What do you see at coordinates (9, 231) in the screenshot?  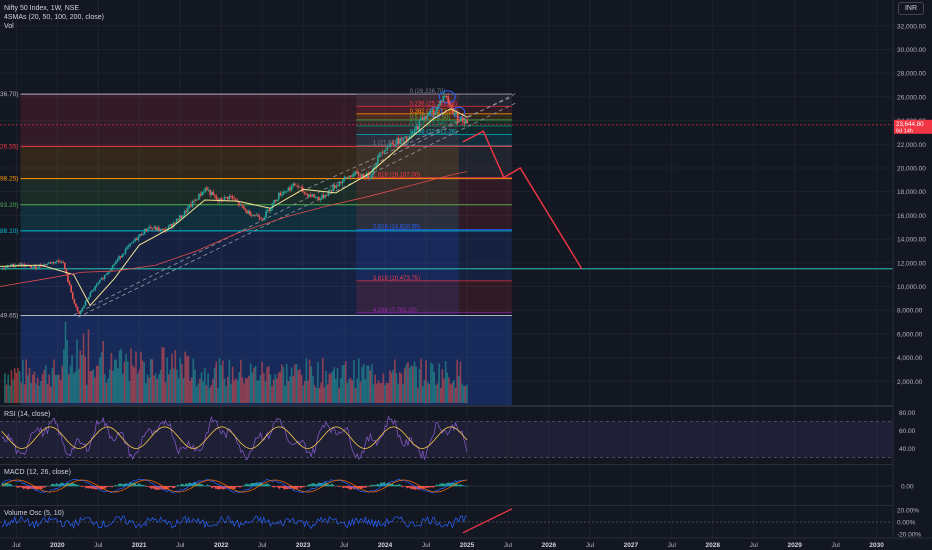 I see `fib-level-label: 0.618 (14,688.10)` at bounding box center [9, 231].